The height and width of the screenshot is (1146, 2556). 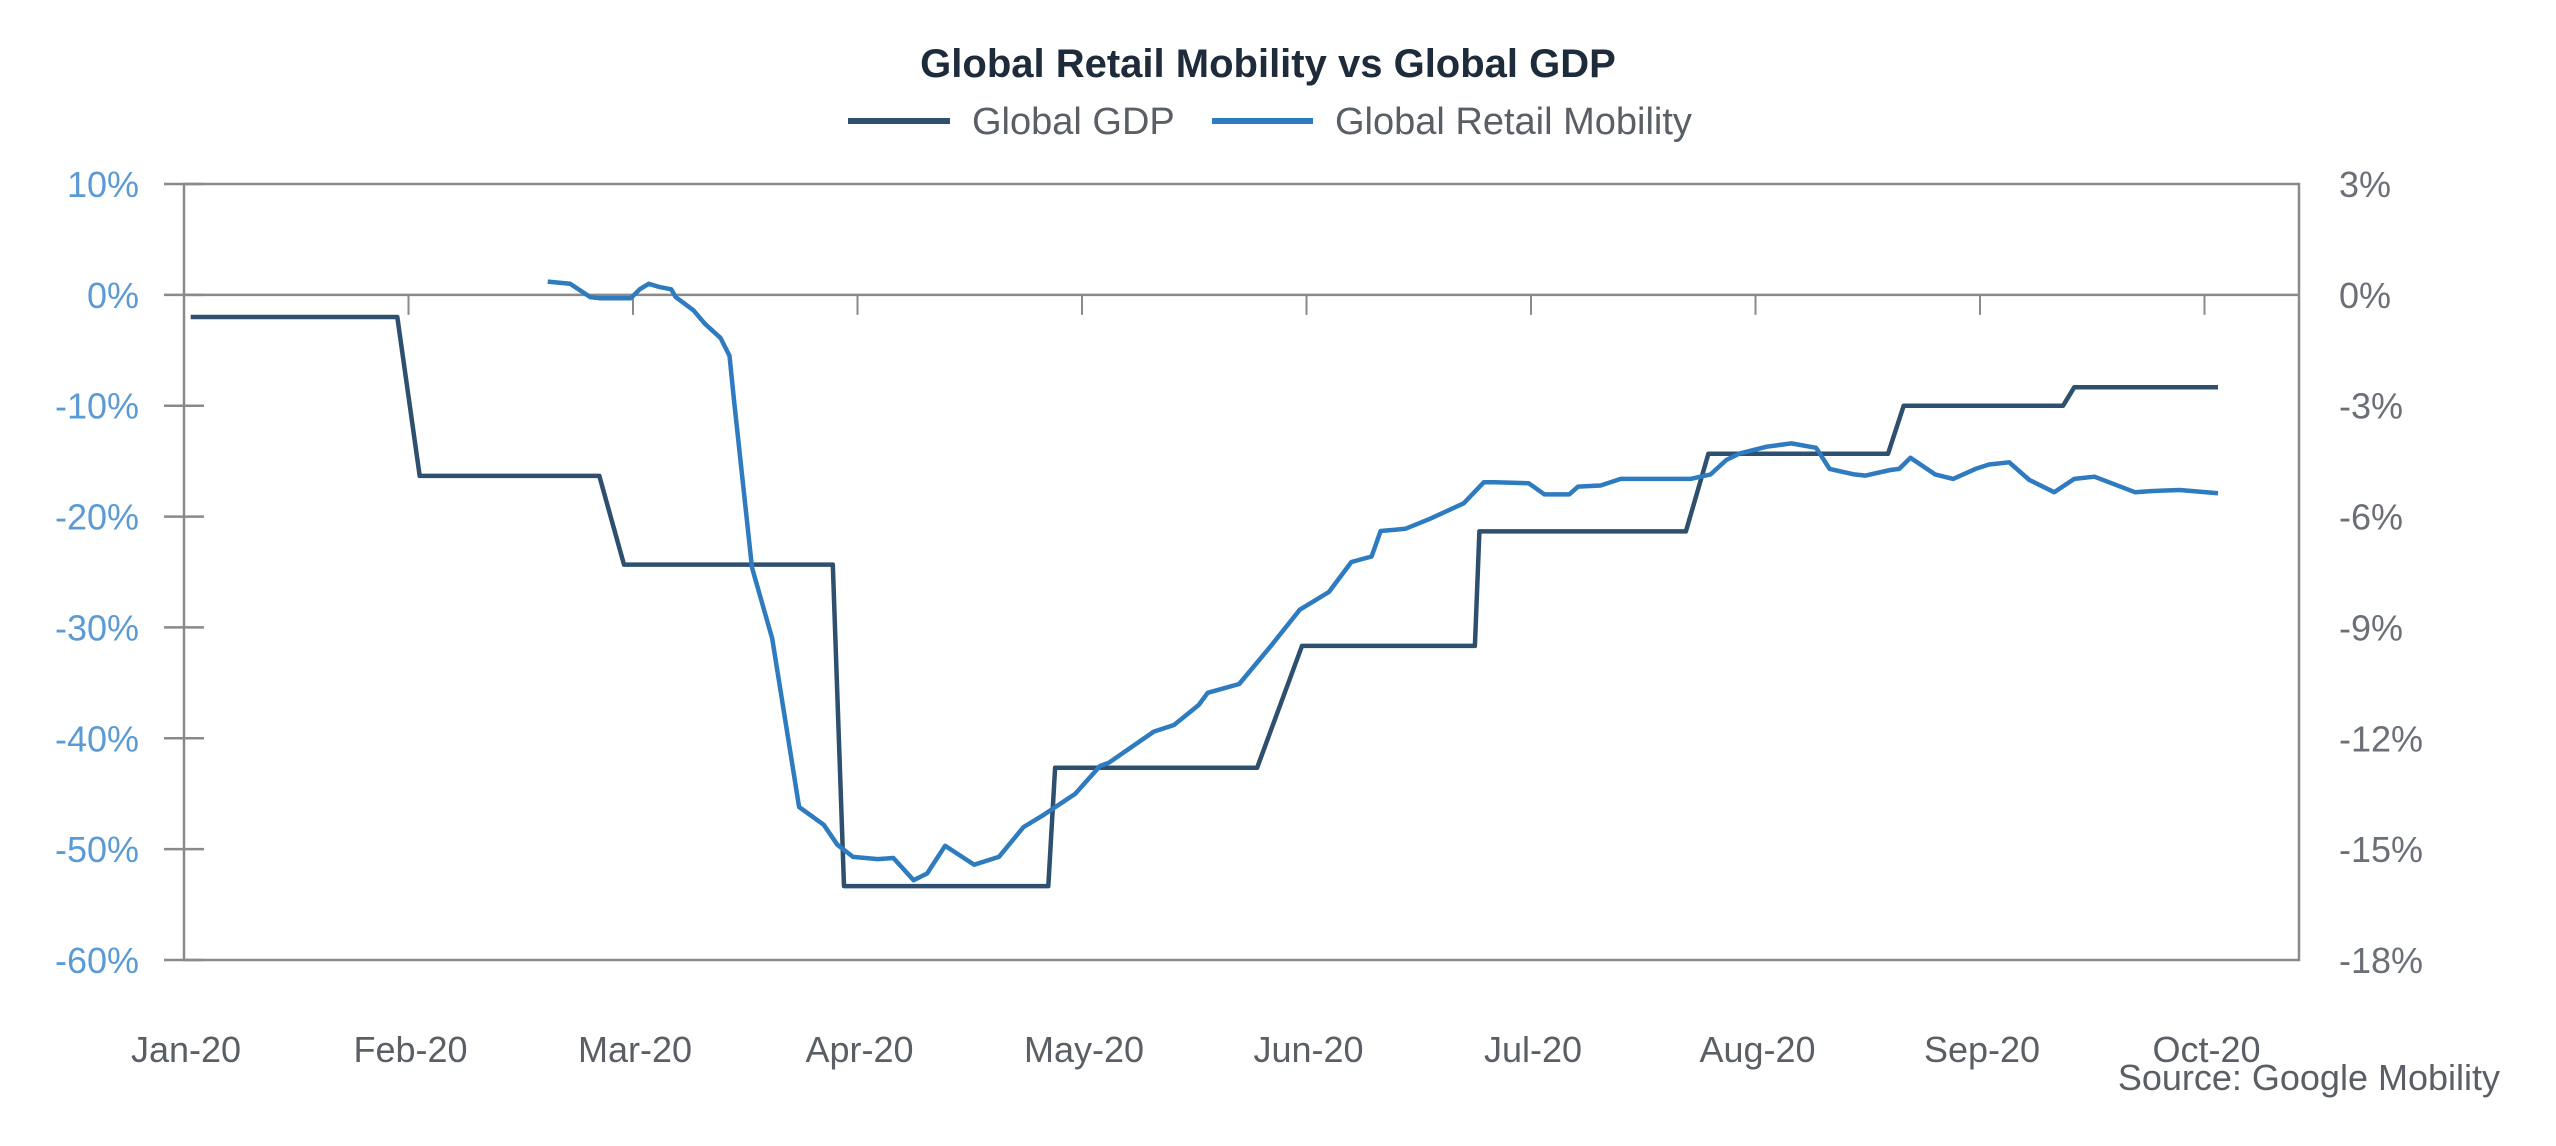 What do you see at coordinates (2365, 295) in the screenshot?
I see `right-tick-label: 0%` at bounding box center [2365, 295].